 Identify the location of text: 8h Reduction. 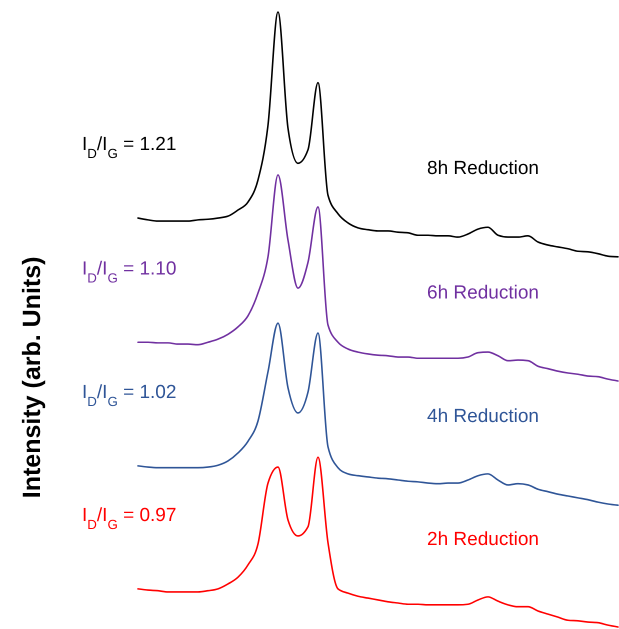
(483, 169).